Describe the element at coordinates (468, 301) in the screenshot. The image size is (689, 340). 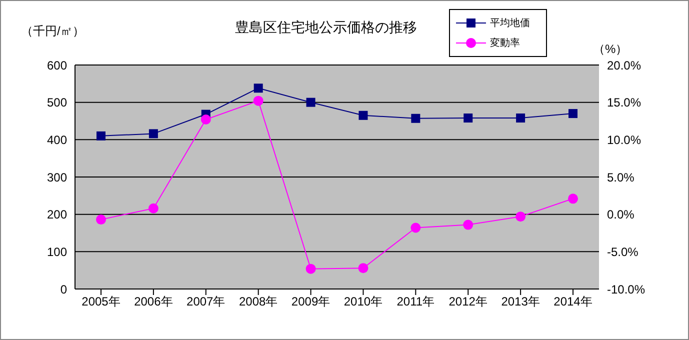
I see `x-tick-label: 2012年` at that location.